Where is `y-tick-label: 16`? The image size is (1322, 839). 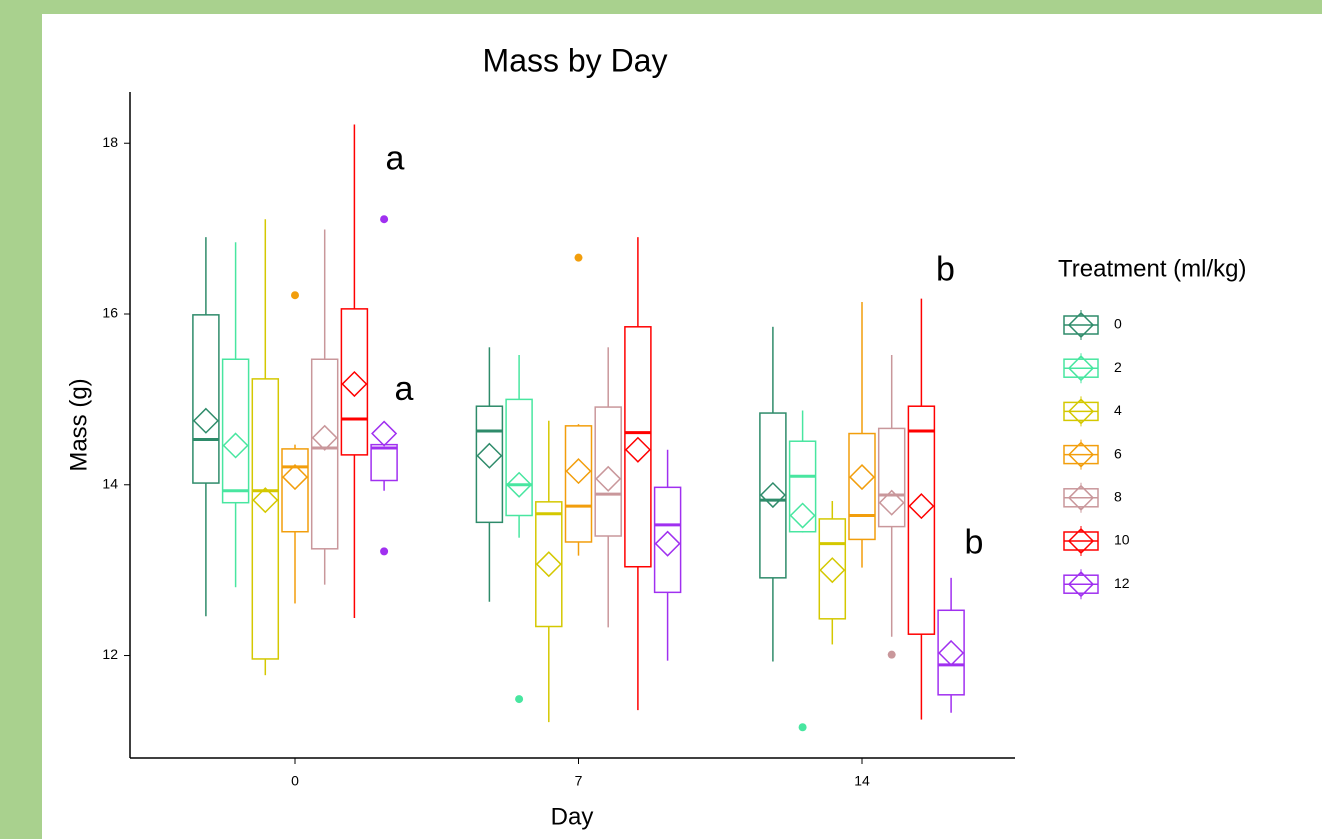
y-tick-label: 16 is located at coordinates (110, 313).